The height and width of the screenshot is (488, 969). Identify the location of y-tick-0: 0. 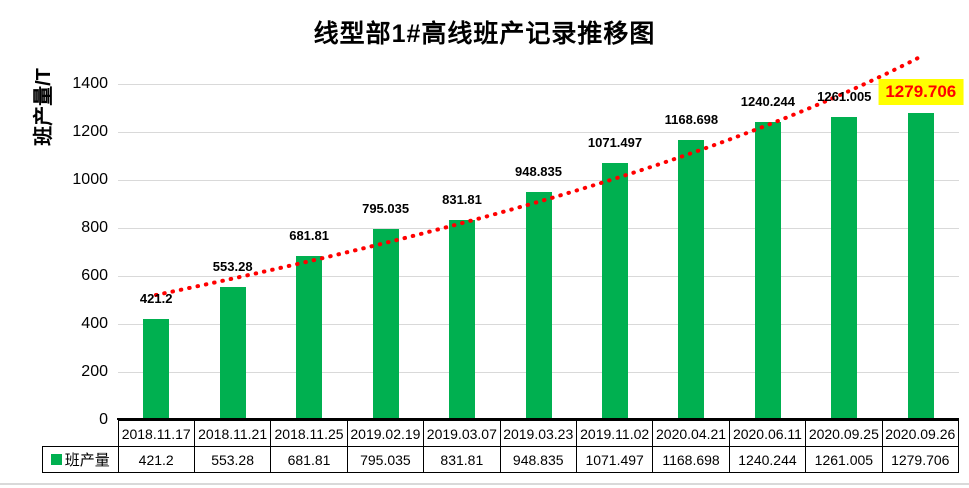
(103, 419).